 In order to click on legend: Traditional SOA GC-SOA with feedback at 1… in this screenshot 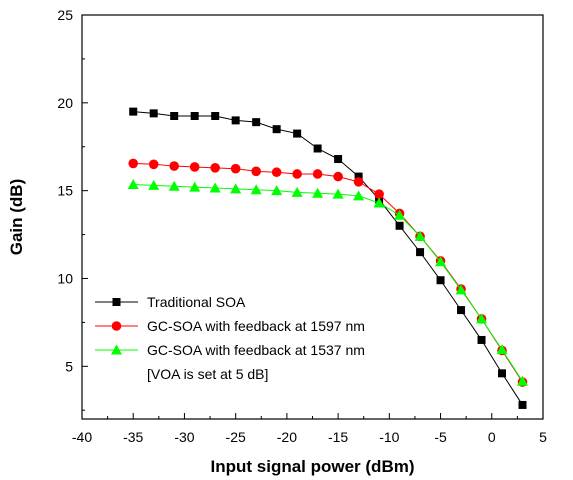, I will do `click(230, 338)`.